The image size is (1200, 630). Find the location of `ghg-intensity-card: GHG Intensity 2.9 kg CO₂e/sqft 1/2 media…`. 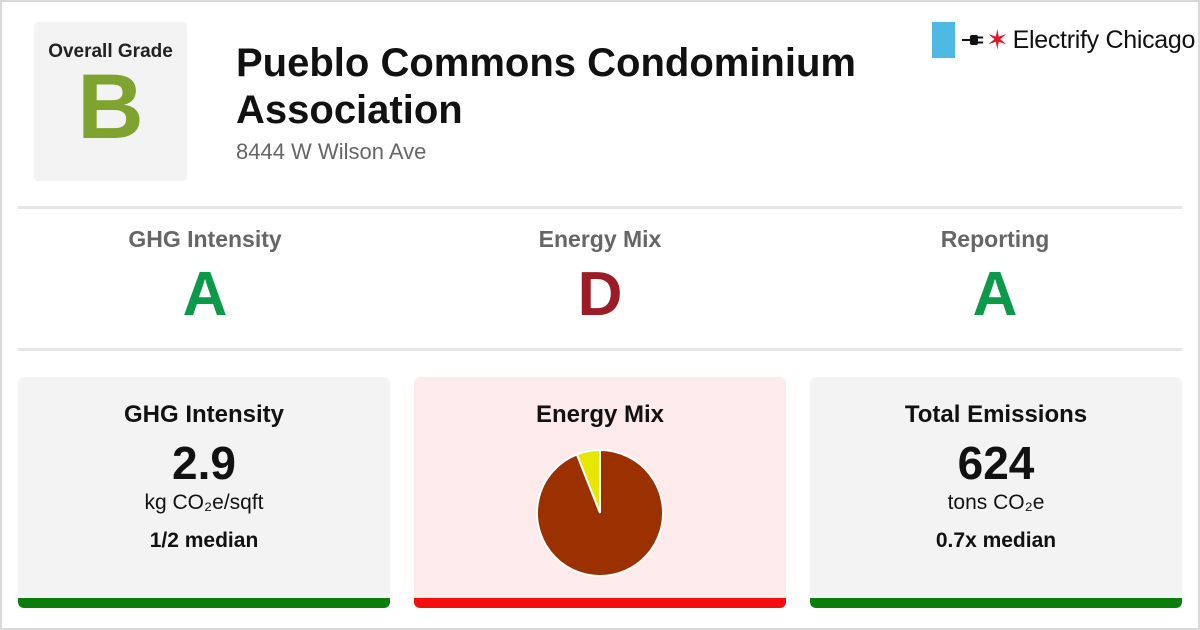

ghg-intensity-card: GHG Intensity 2.9 kg CO₂e/sqft 1/2 media… is located at coordinates (204, 492).